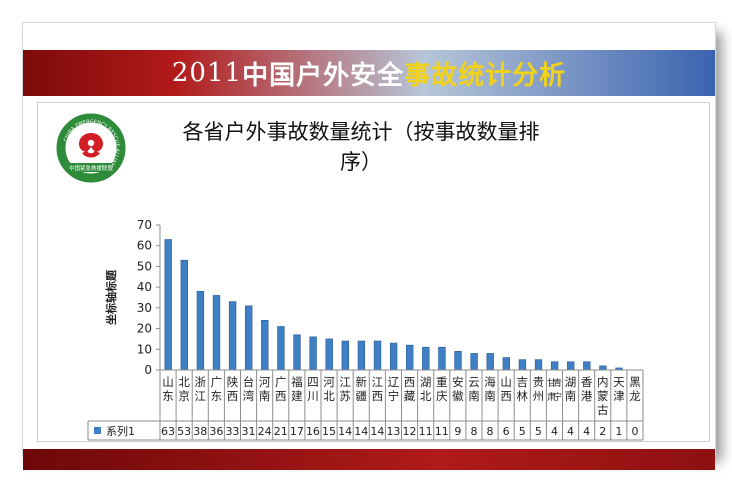 The image size is (732, 483). I want to click on y-tick-label: 20, so click(144, 329).